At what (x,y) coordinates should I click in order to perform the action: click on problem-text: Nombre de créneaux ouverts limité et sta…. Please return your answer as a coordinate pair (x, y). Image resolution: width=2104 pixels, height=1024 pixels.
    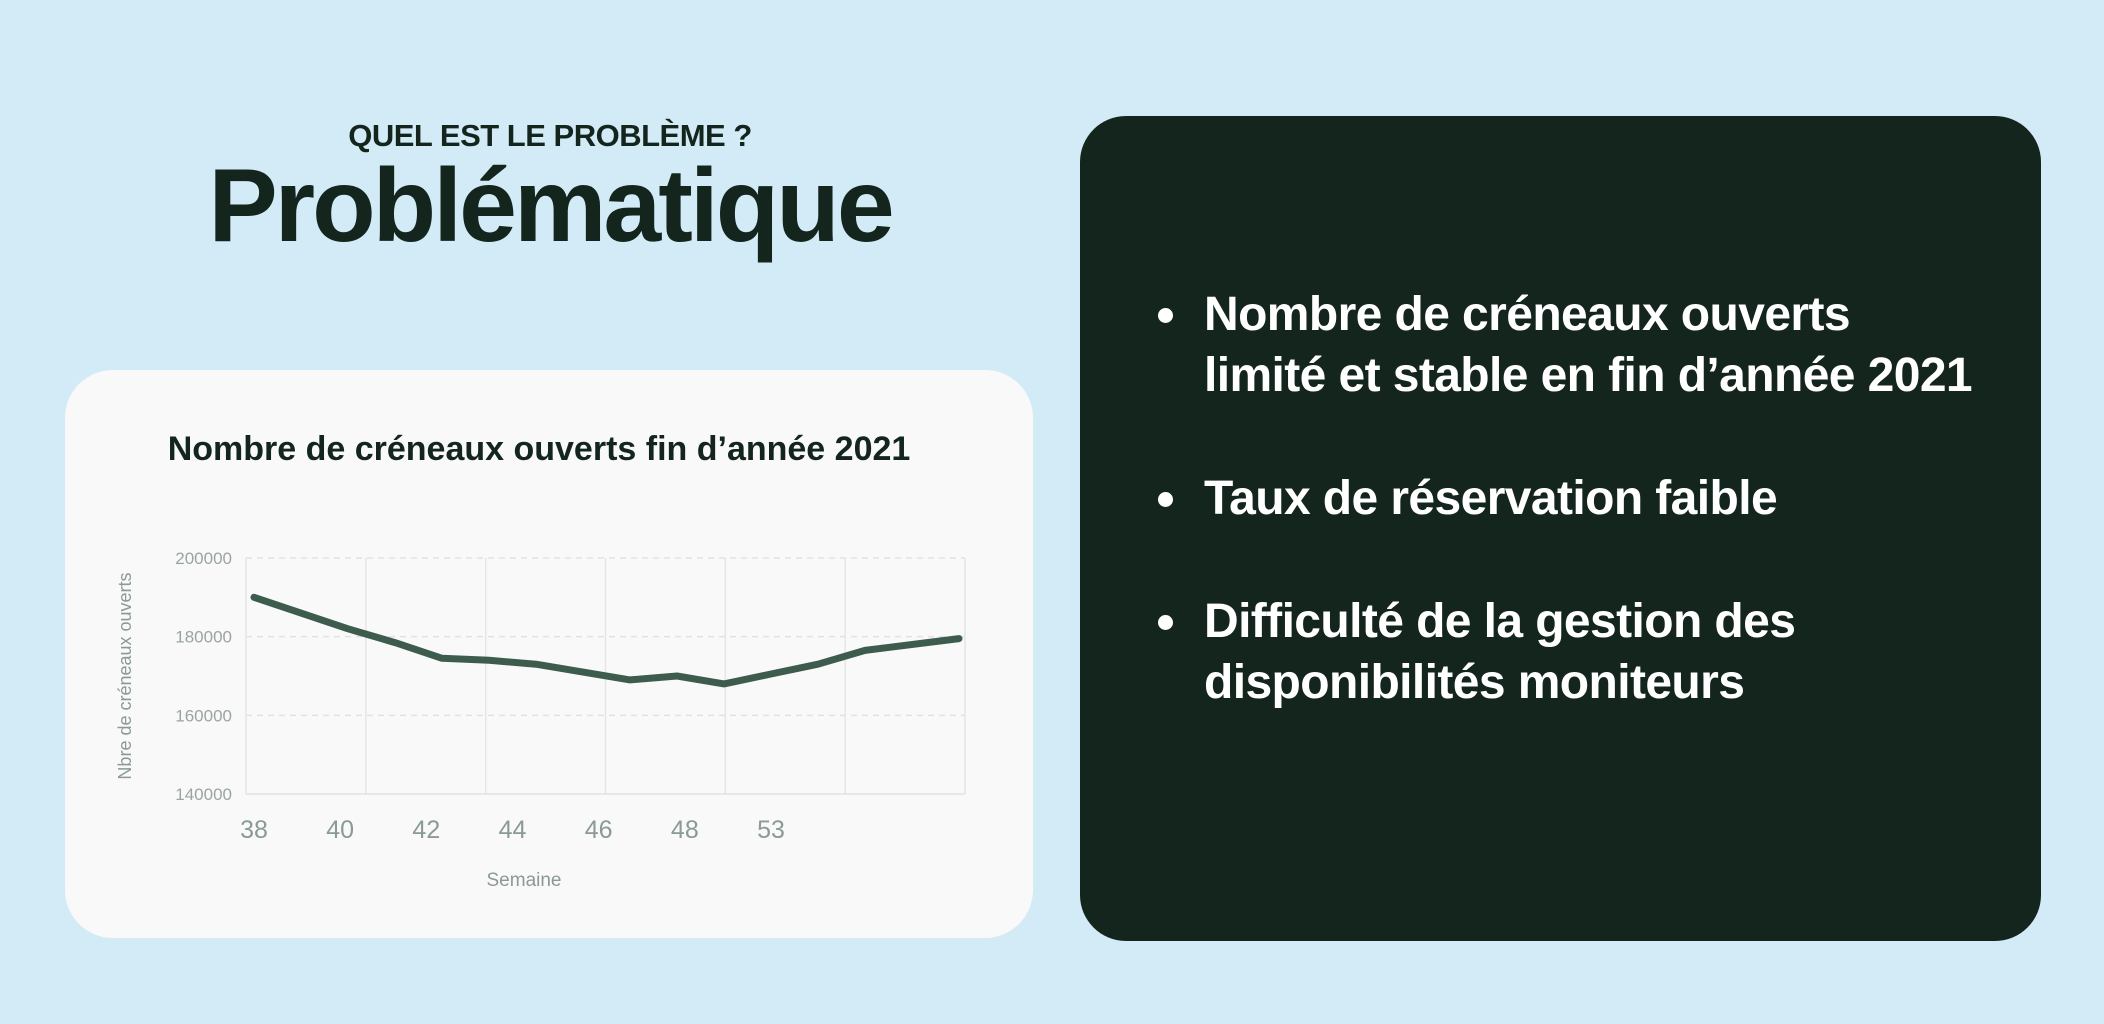
    Looking at the image, I should click on (1588, 345).